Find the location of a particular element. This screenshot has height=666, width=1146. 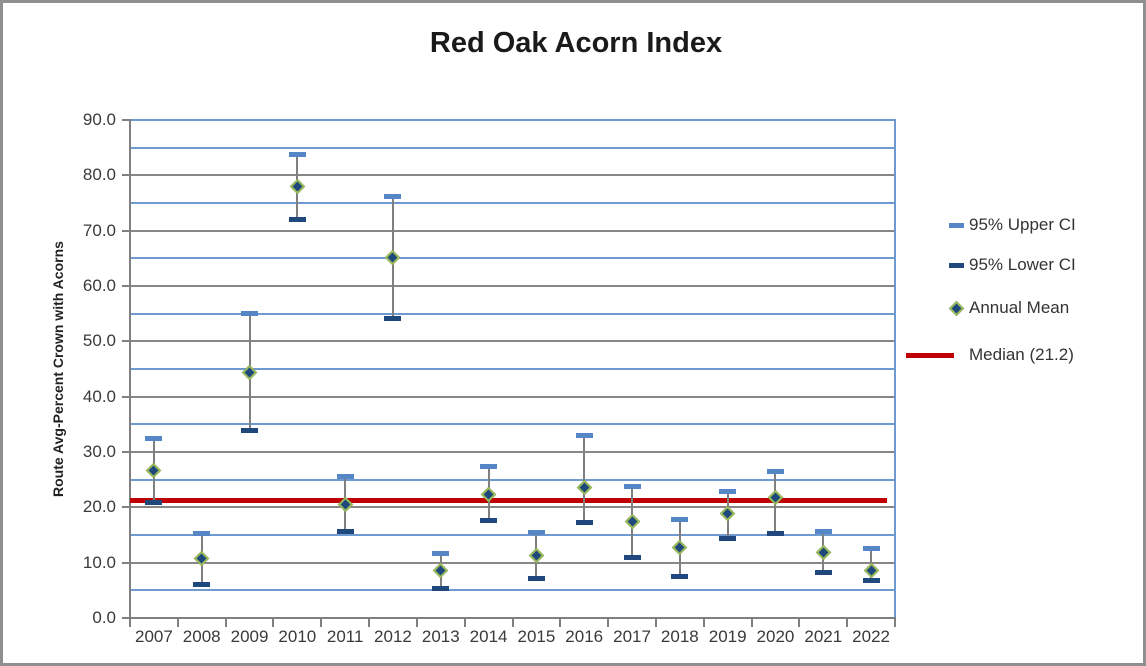

x-axis-tick-label: 2007 is located at coordinates (153, 636).